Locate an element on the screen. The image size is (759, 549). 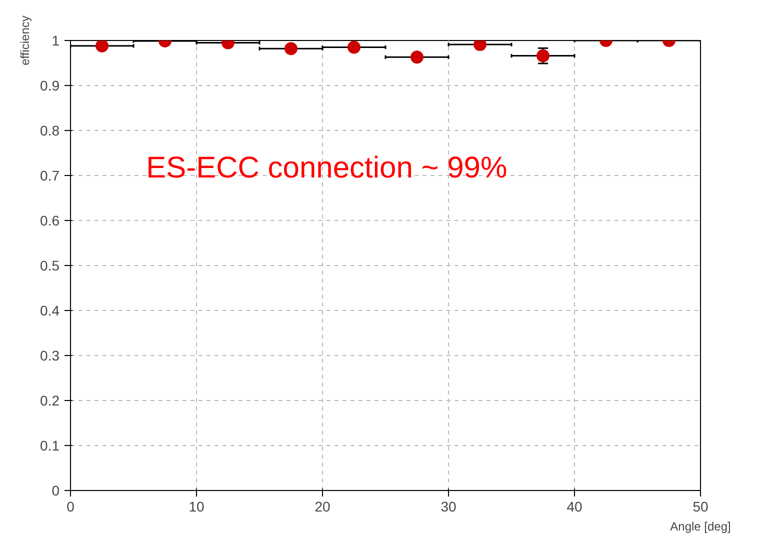
x-tick-label: 0 is located at coordinates (70, 506).